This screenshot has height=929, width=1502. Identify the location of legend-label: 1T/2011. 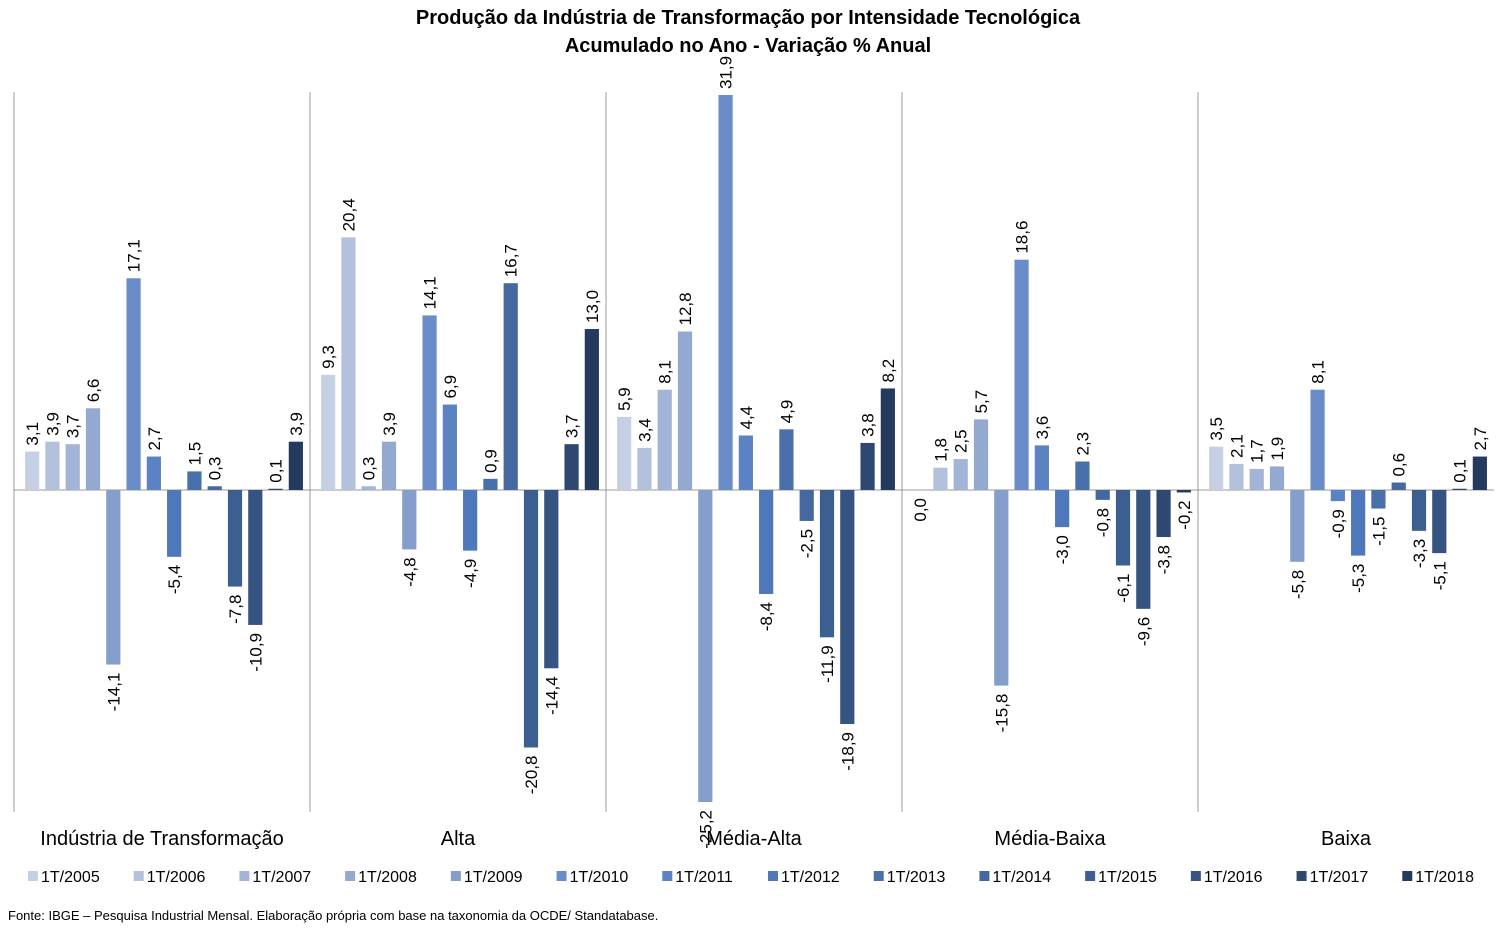
(704, 877).